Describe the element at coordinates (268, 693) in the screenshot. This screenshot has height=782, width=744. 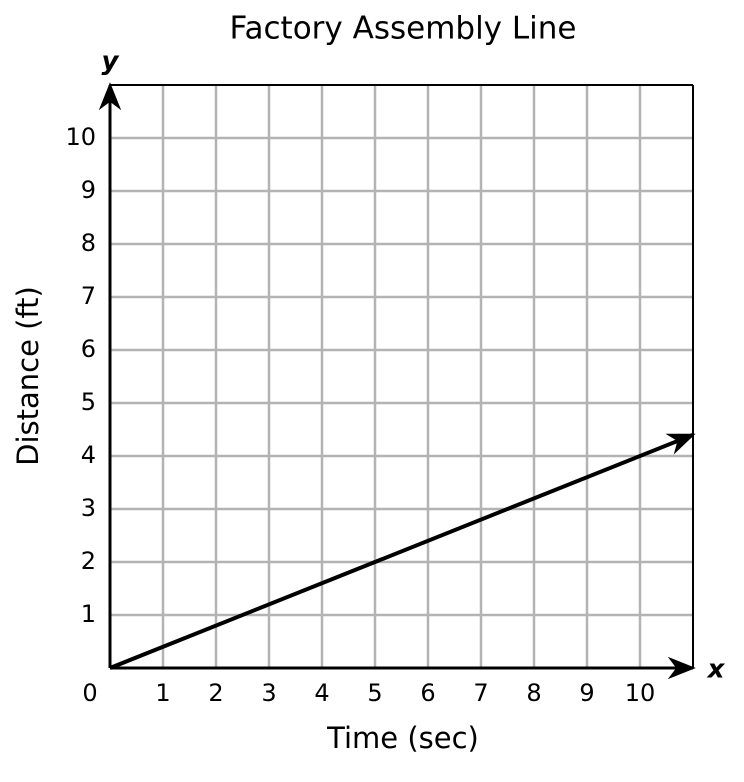
I see `x-tick-label: 3` at that location.